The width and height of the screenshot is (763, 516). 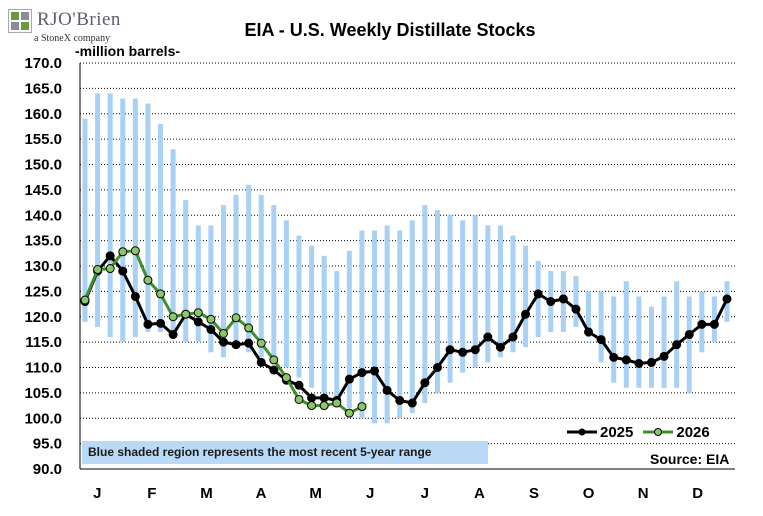 I want to click on source-label: Source: EIA, so click(x=690, y=459).